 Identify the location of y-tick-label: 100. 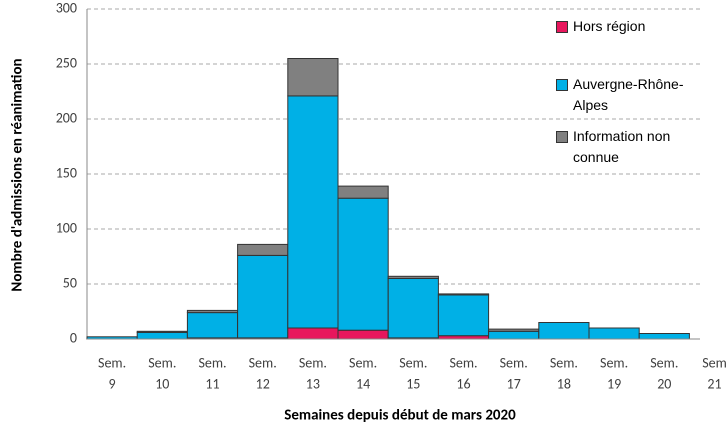
(66, 227).